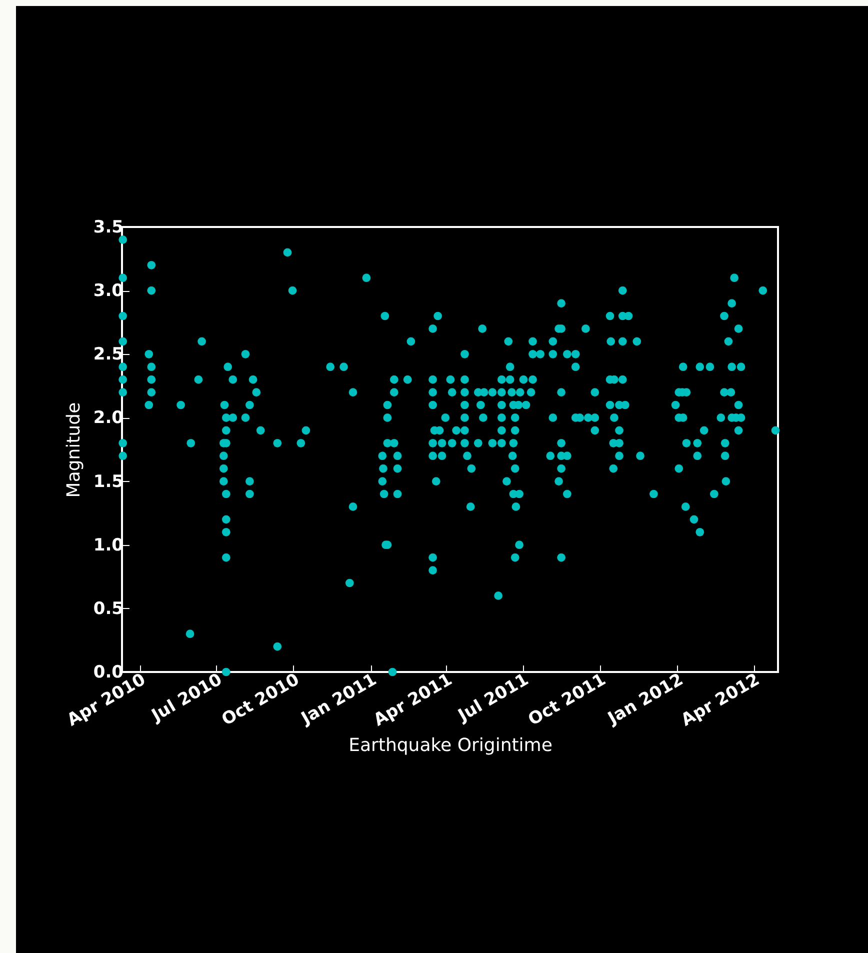 The height and width of the screenshot is (953, 868). I want to click on x-axis-title: Earthquake Origintime, so click(450, 745).